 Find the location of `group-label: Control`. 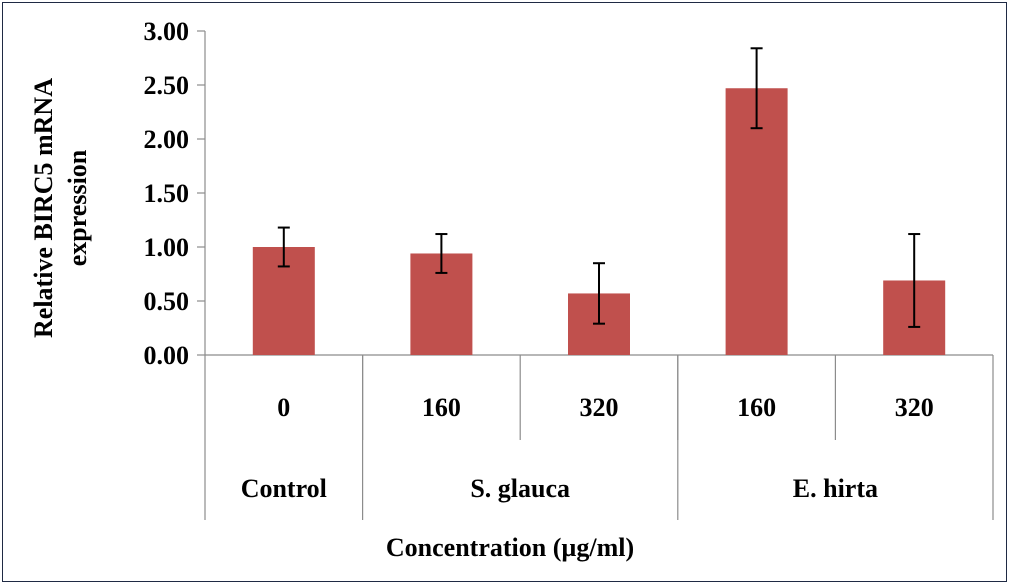

group-label: Control is located at coordinates (284, 488).